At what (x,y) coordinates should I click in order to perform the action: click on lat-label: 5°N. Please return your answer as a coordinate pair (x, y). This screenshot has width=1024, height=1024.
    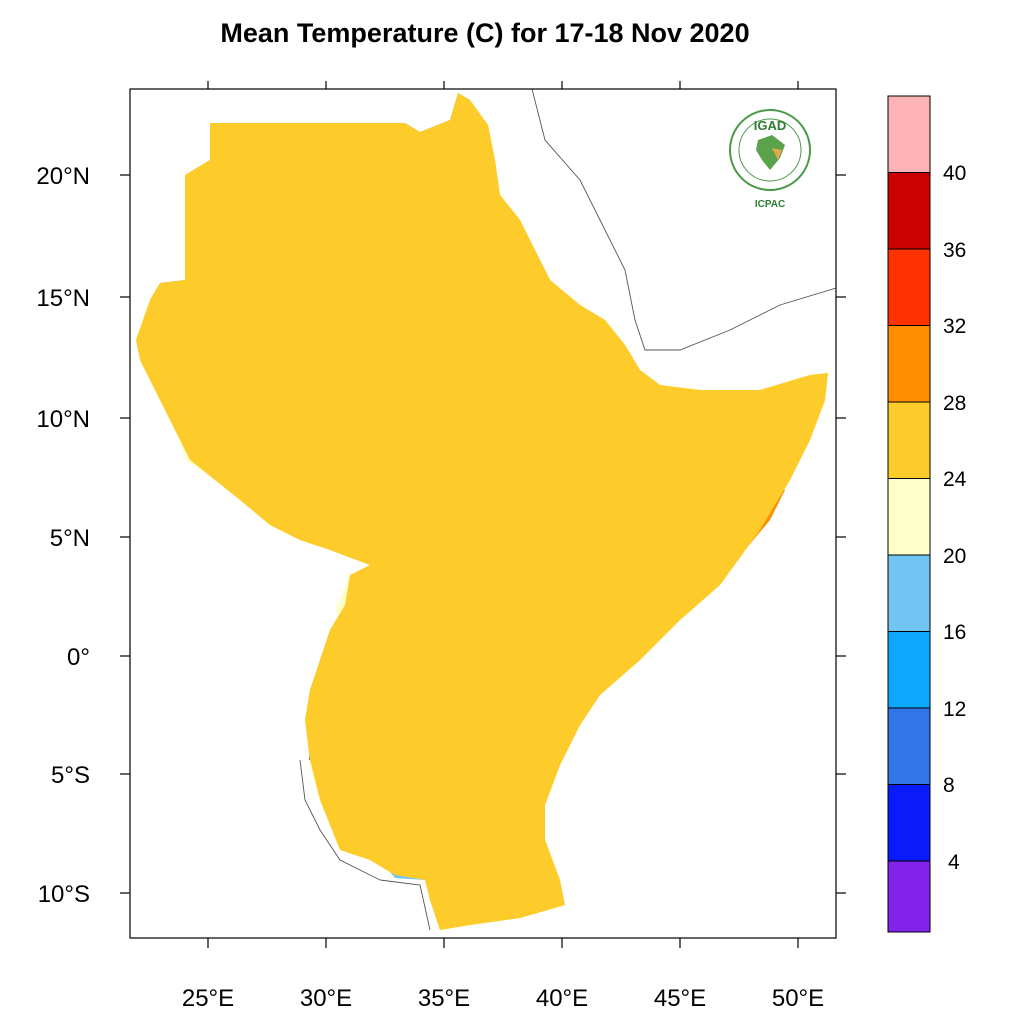
    Looking at the image, I should click on (70, 538).